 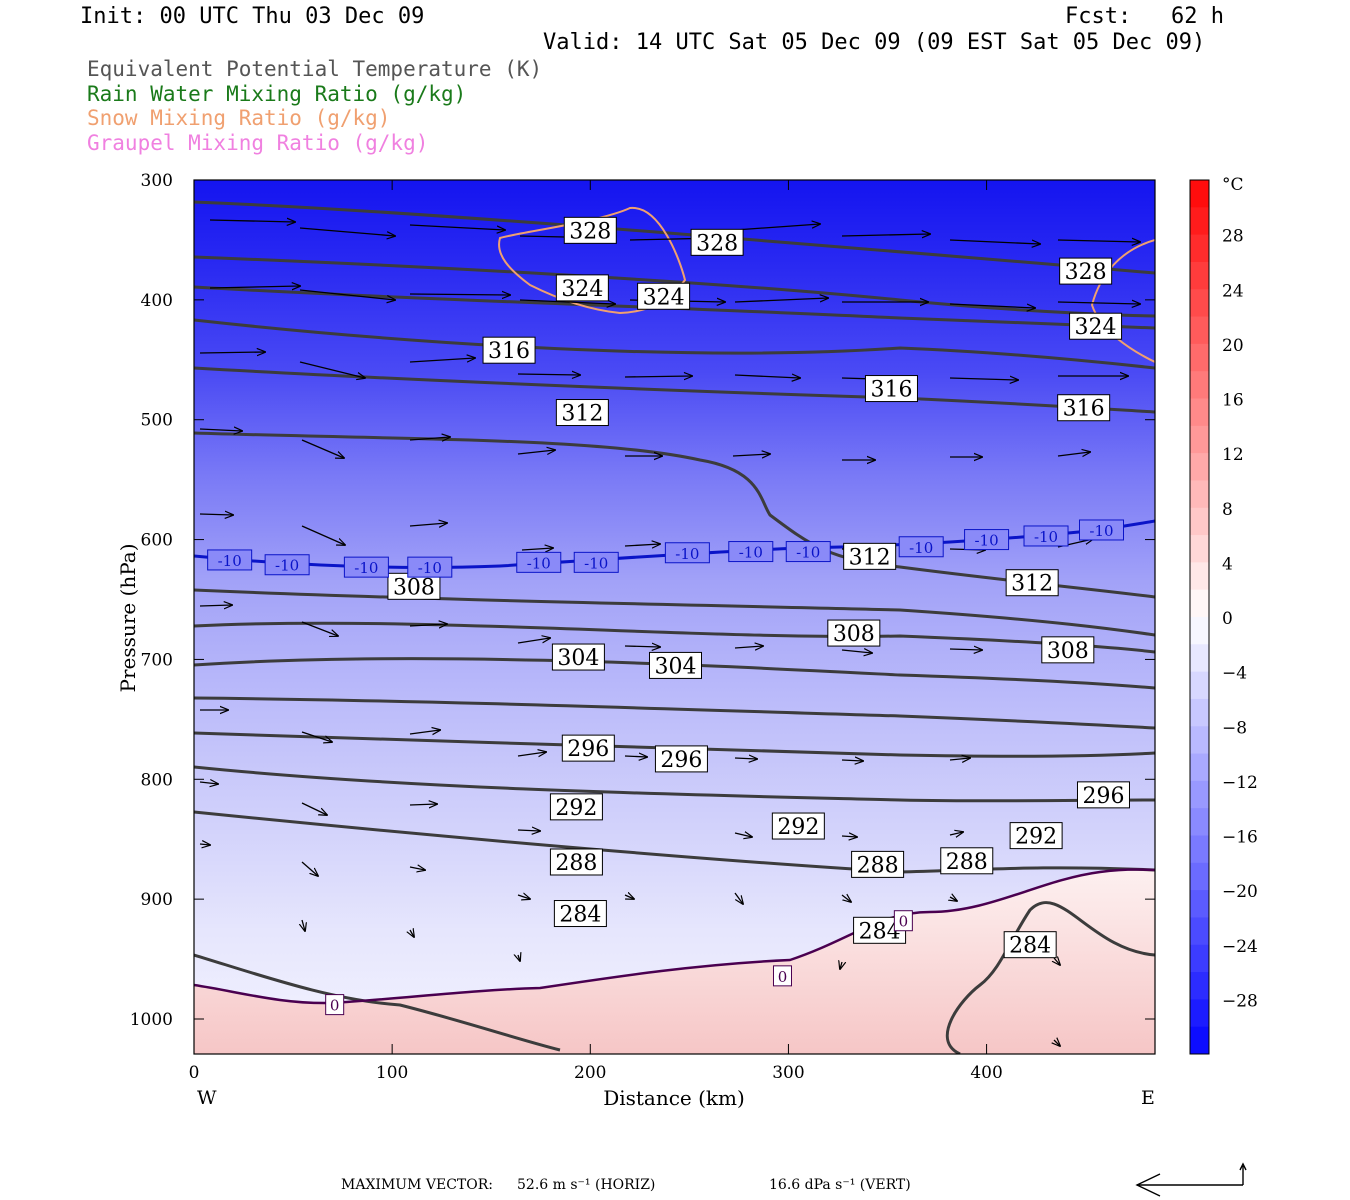 What do you see at coordinates (1233, 401) in the screenshot?
I see `colorbar-tick-label: 16` at bounding box center [1233, 401].